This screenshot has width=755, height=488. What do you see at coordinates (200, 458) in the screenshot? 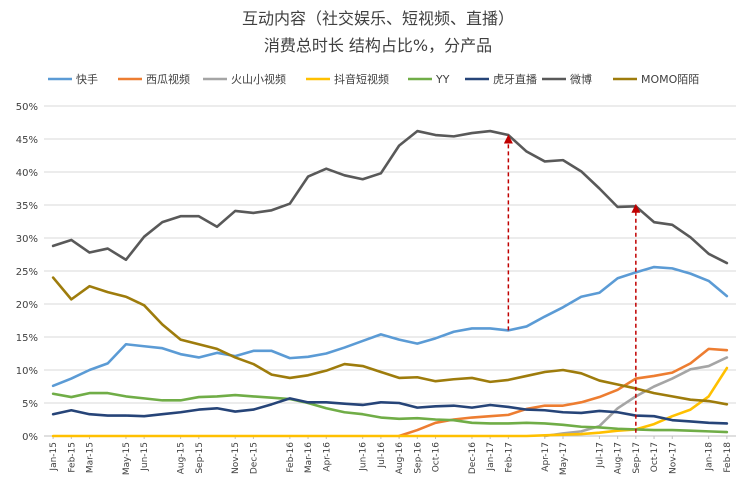
I see `x-tick-label: Sep-15` at bounding box center [200, 458].